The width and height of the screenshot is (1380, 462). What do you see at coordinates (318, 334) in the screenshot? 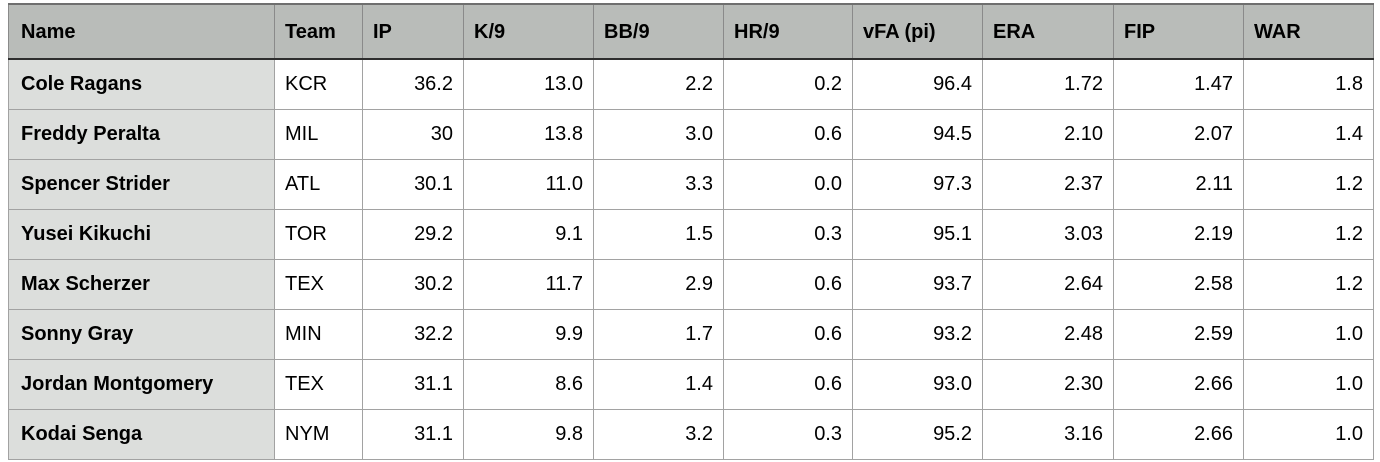
I see `team-cell: MIN` at bounding box center [318, 334].